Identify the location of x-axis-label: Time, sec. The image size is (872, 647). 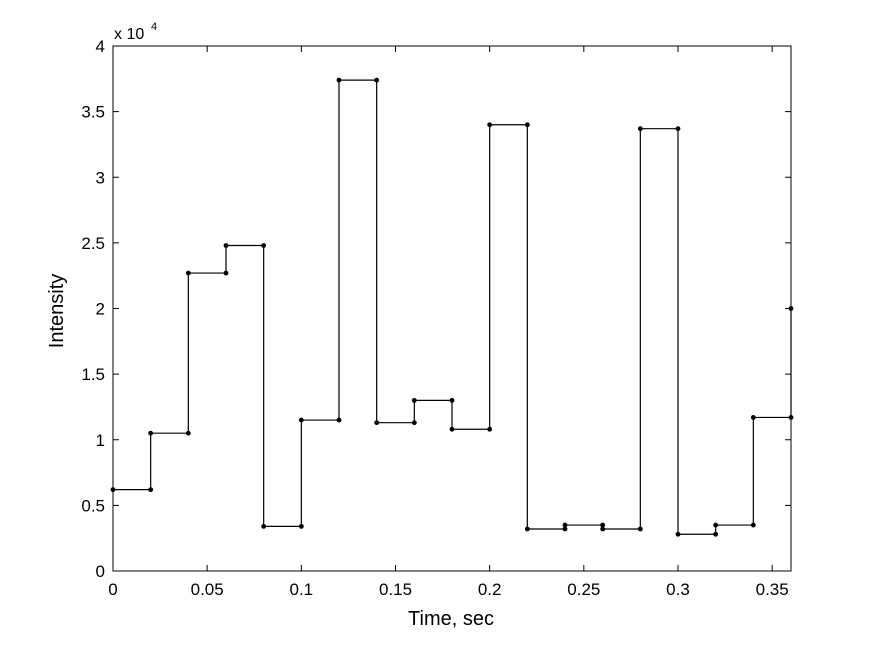
(451, 619).